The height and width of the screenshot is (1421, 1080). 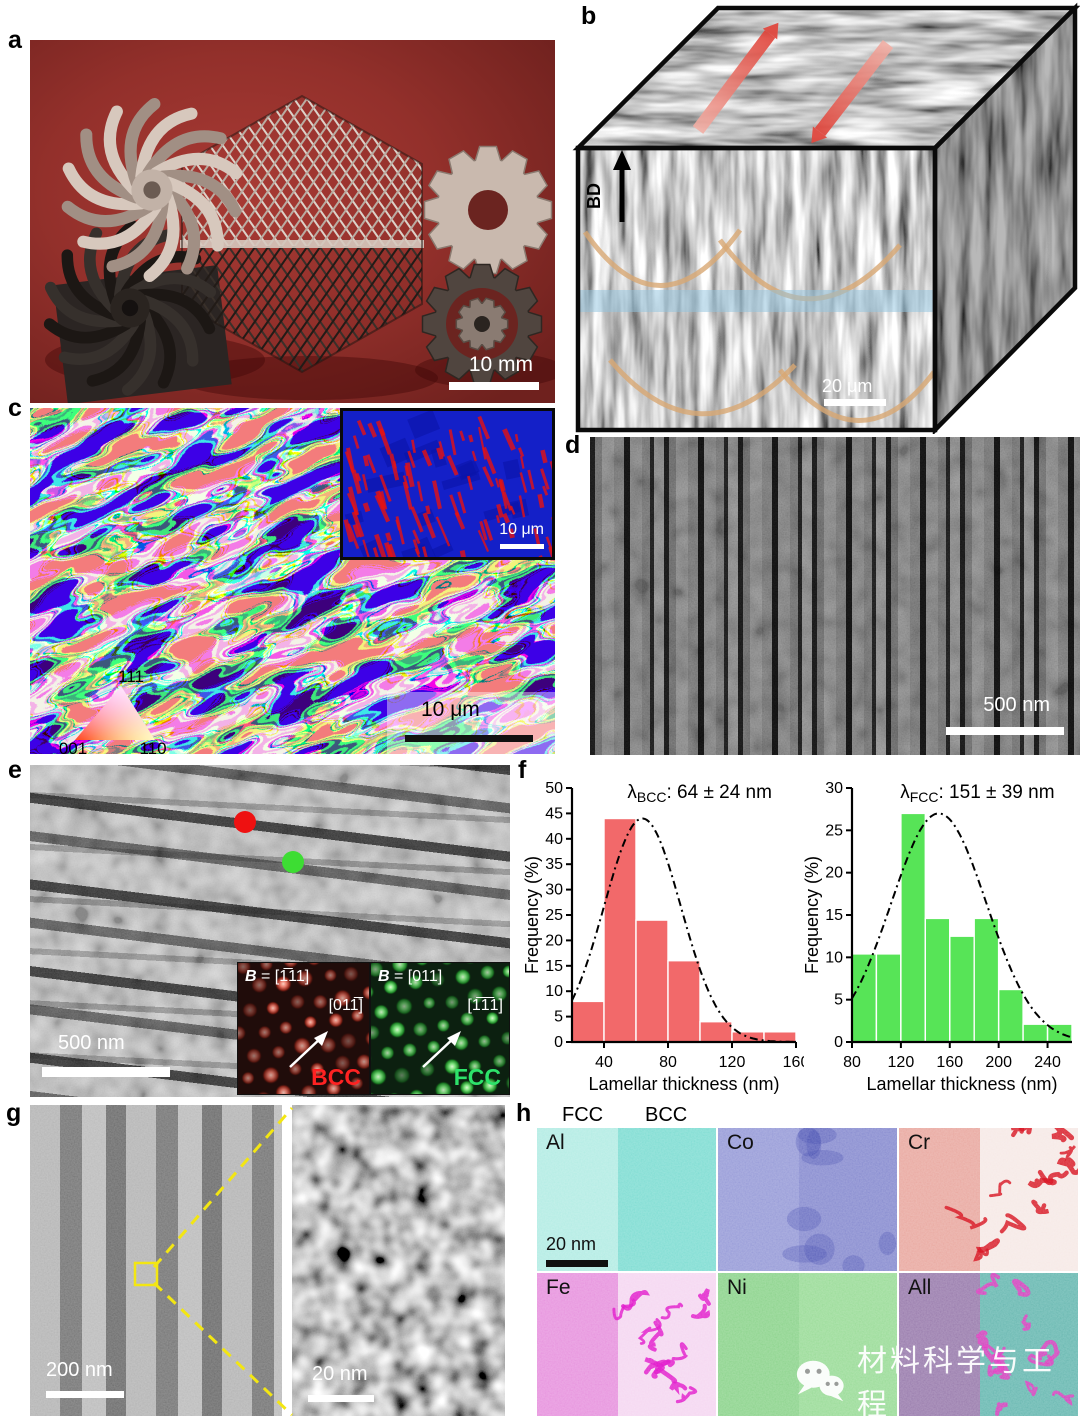 I want to click on svg-text: 20, so click(x=834, y=873).